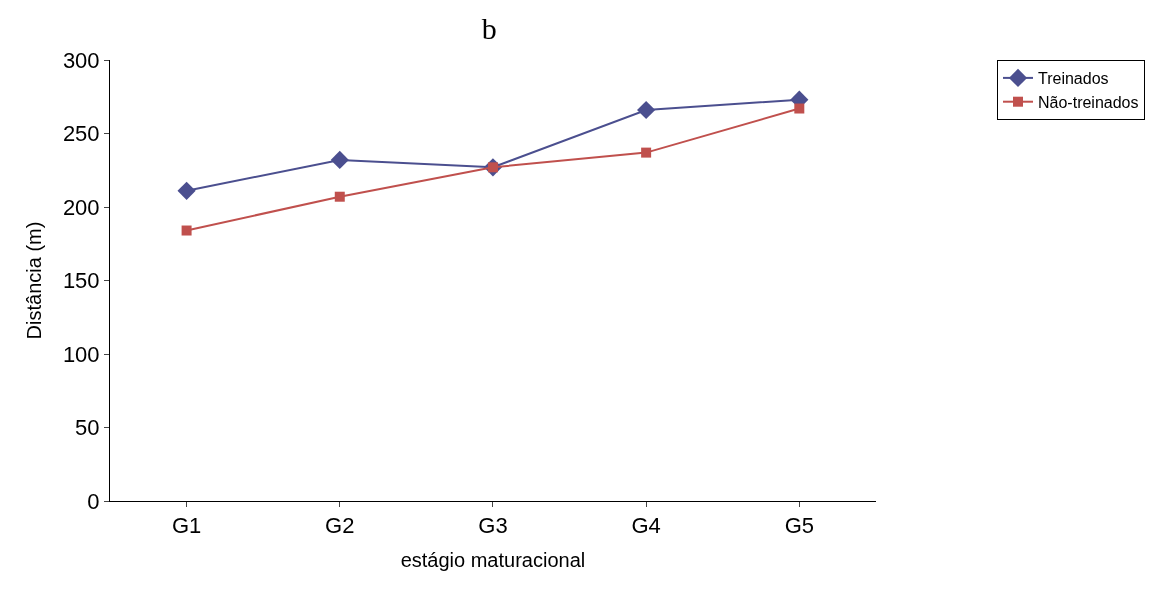  Describe the element at coordinates (93, 501) in the screenshot. I see `y-tick-label: 0` at that location.